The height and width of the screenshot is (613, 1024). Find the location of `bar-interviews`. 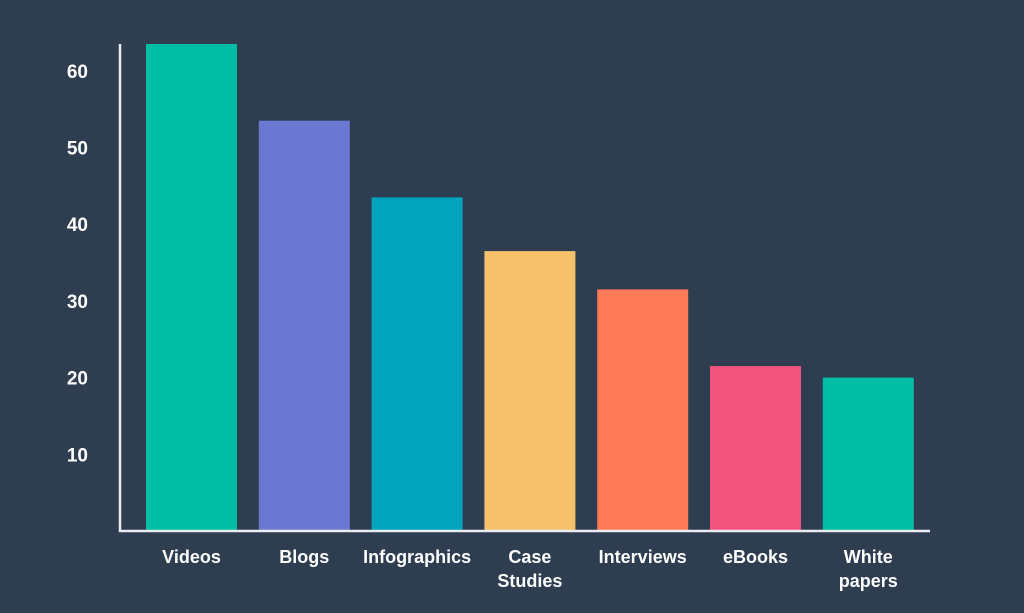

bar-interviews is located at coordinates (643, 410).